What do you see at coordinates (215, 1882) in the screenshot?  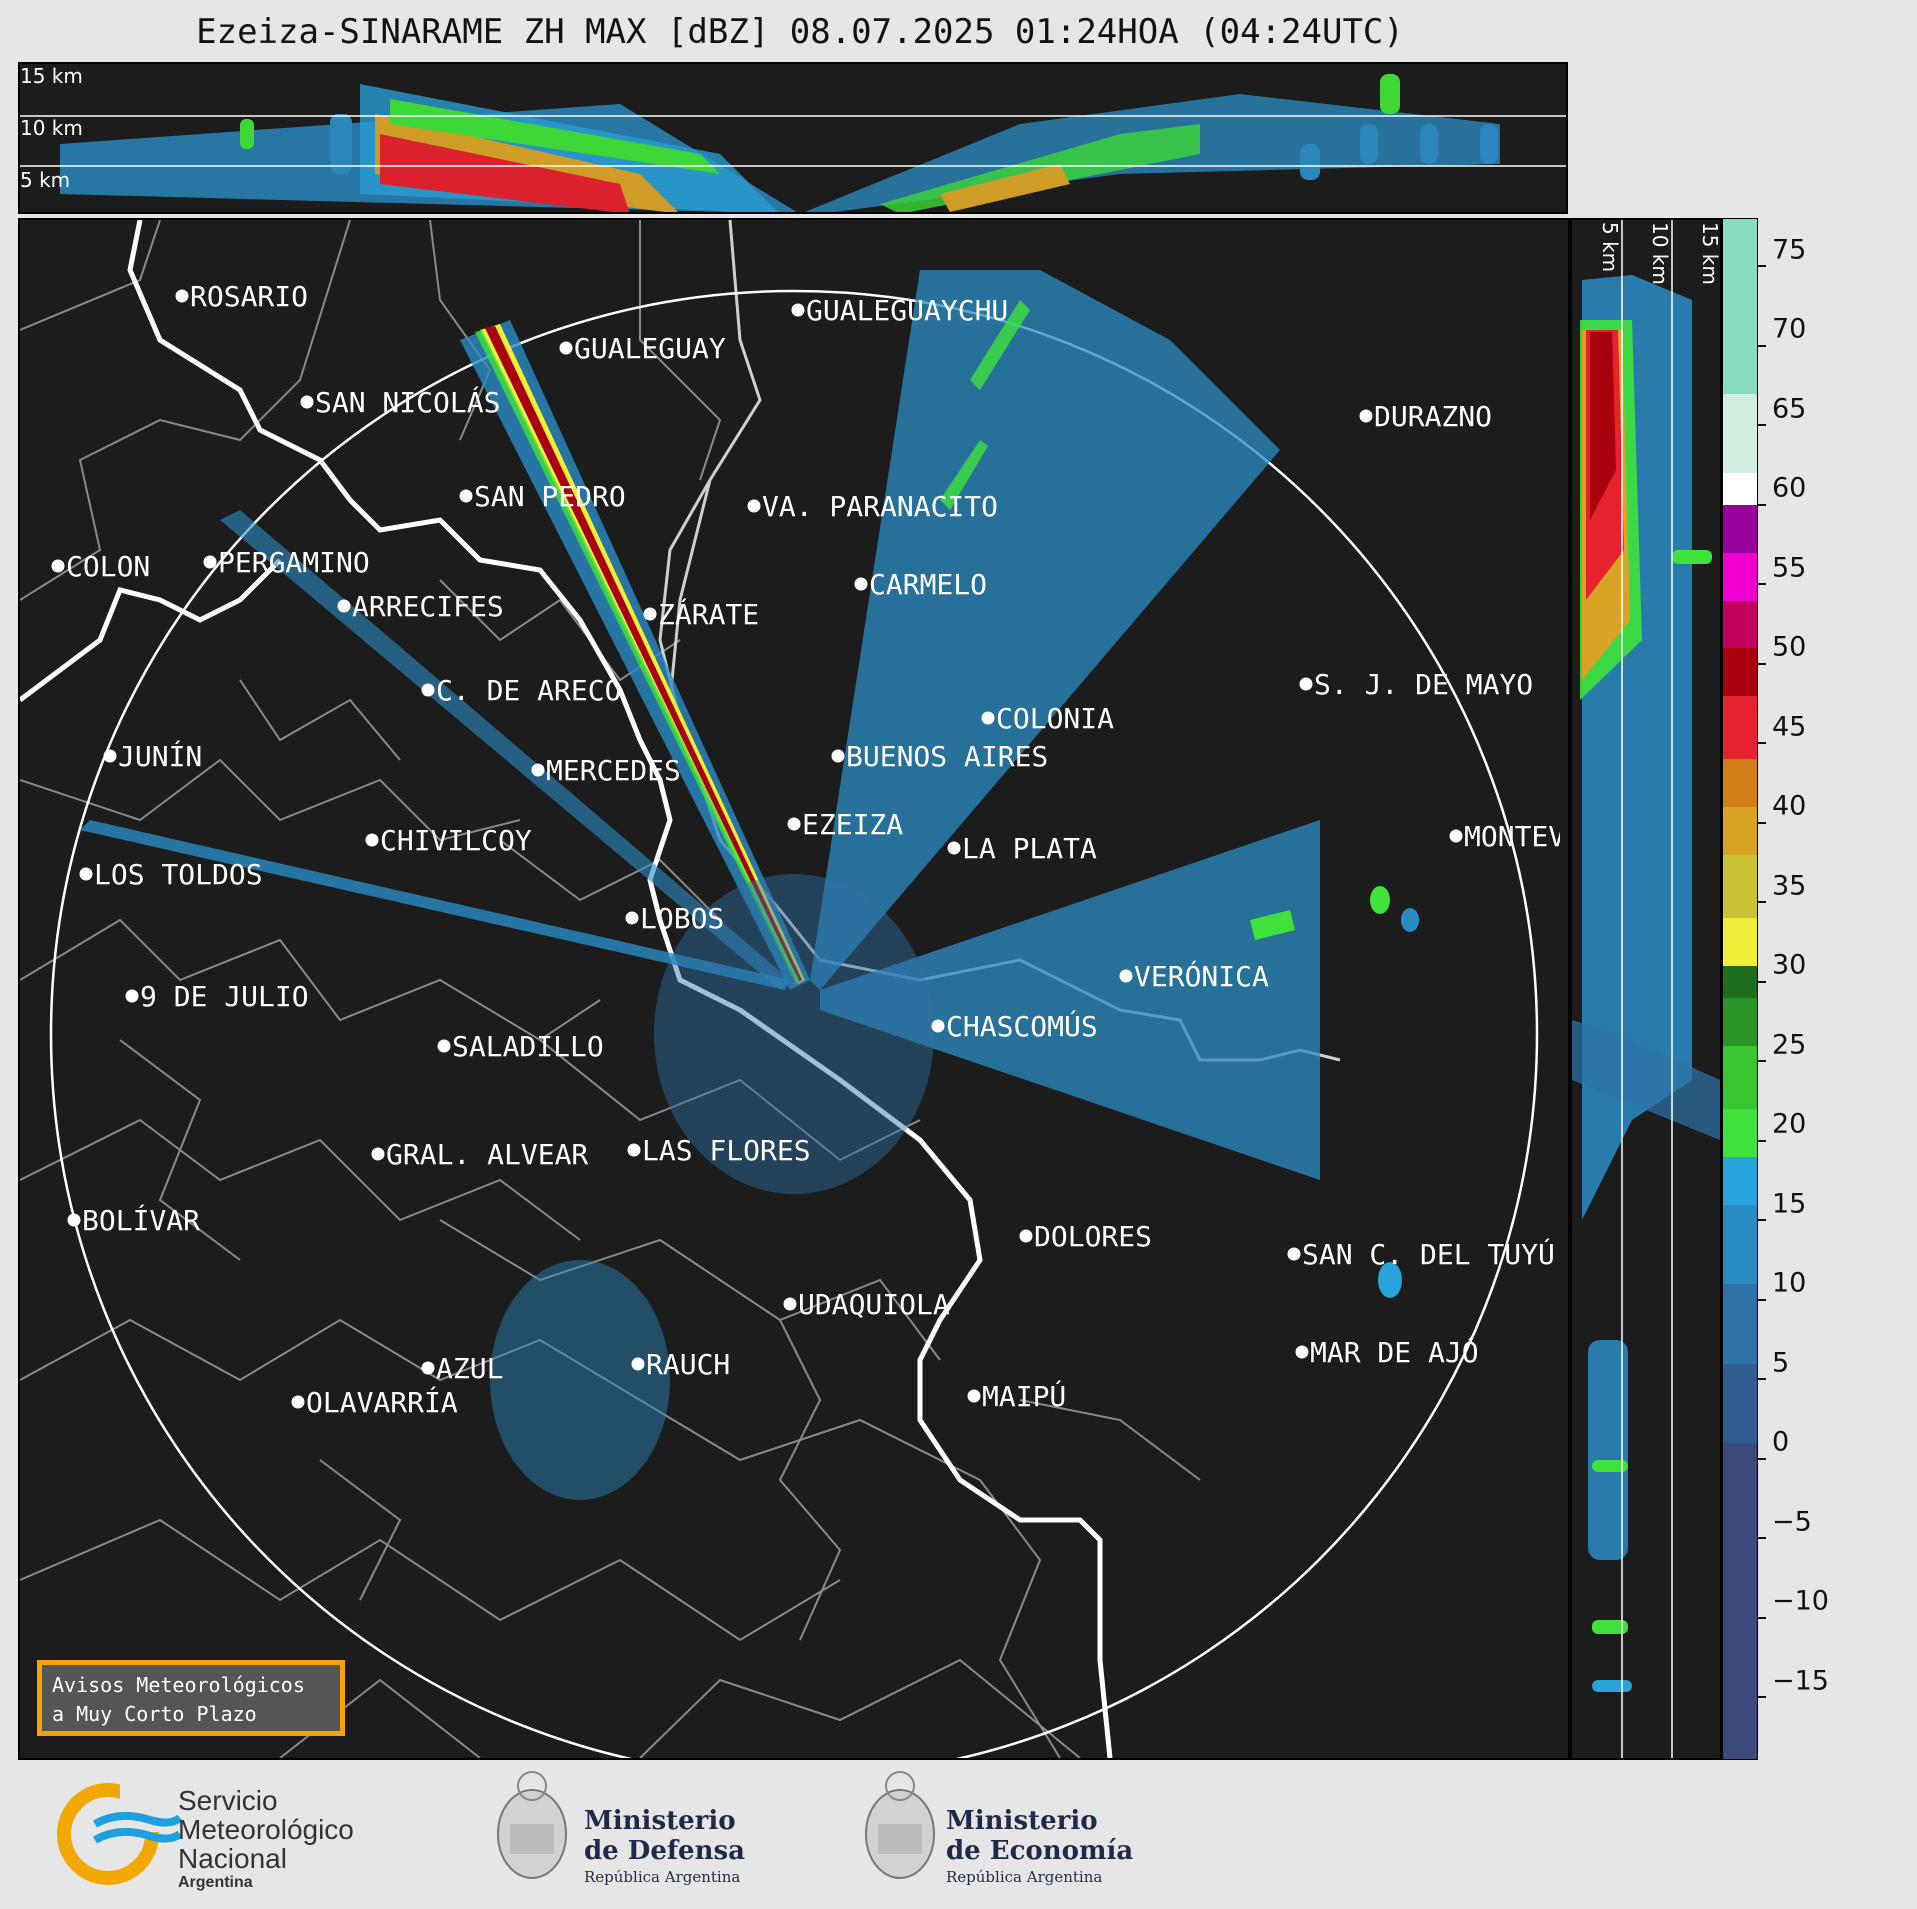 I see `smn-logo-line-4: Argentina` at bounding box center [215, 1882].